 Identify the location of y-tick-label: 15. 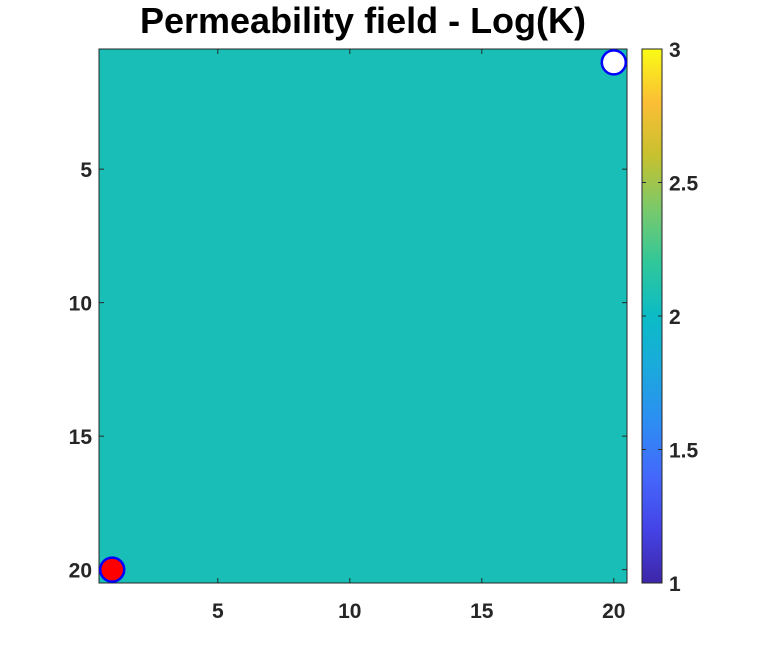
(81, 437).